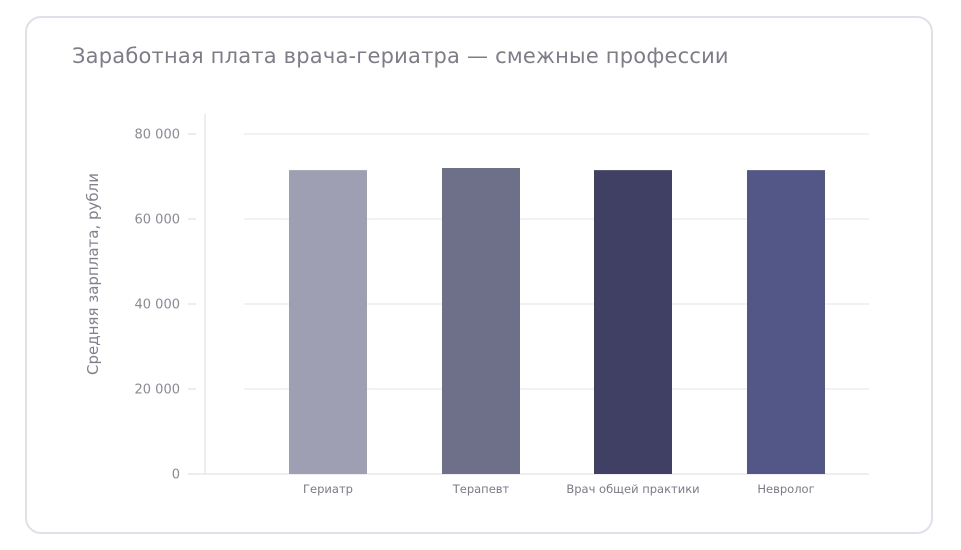 The image size is (961, 550). Describe the element at coordinates (785, 489) in the screenshot. I see `x-category-label: Невролог` at that location.